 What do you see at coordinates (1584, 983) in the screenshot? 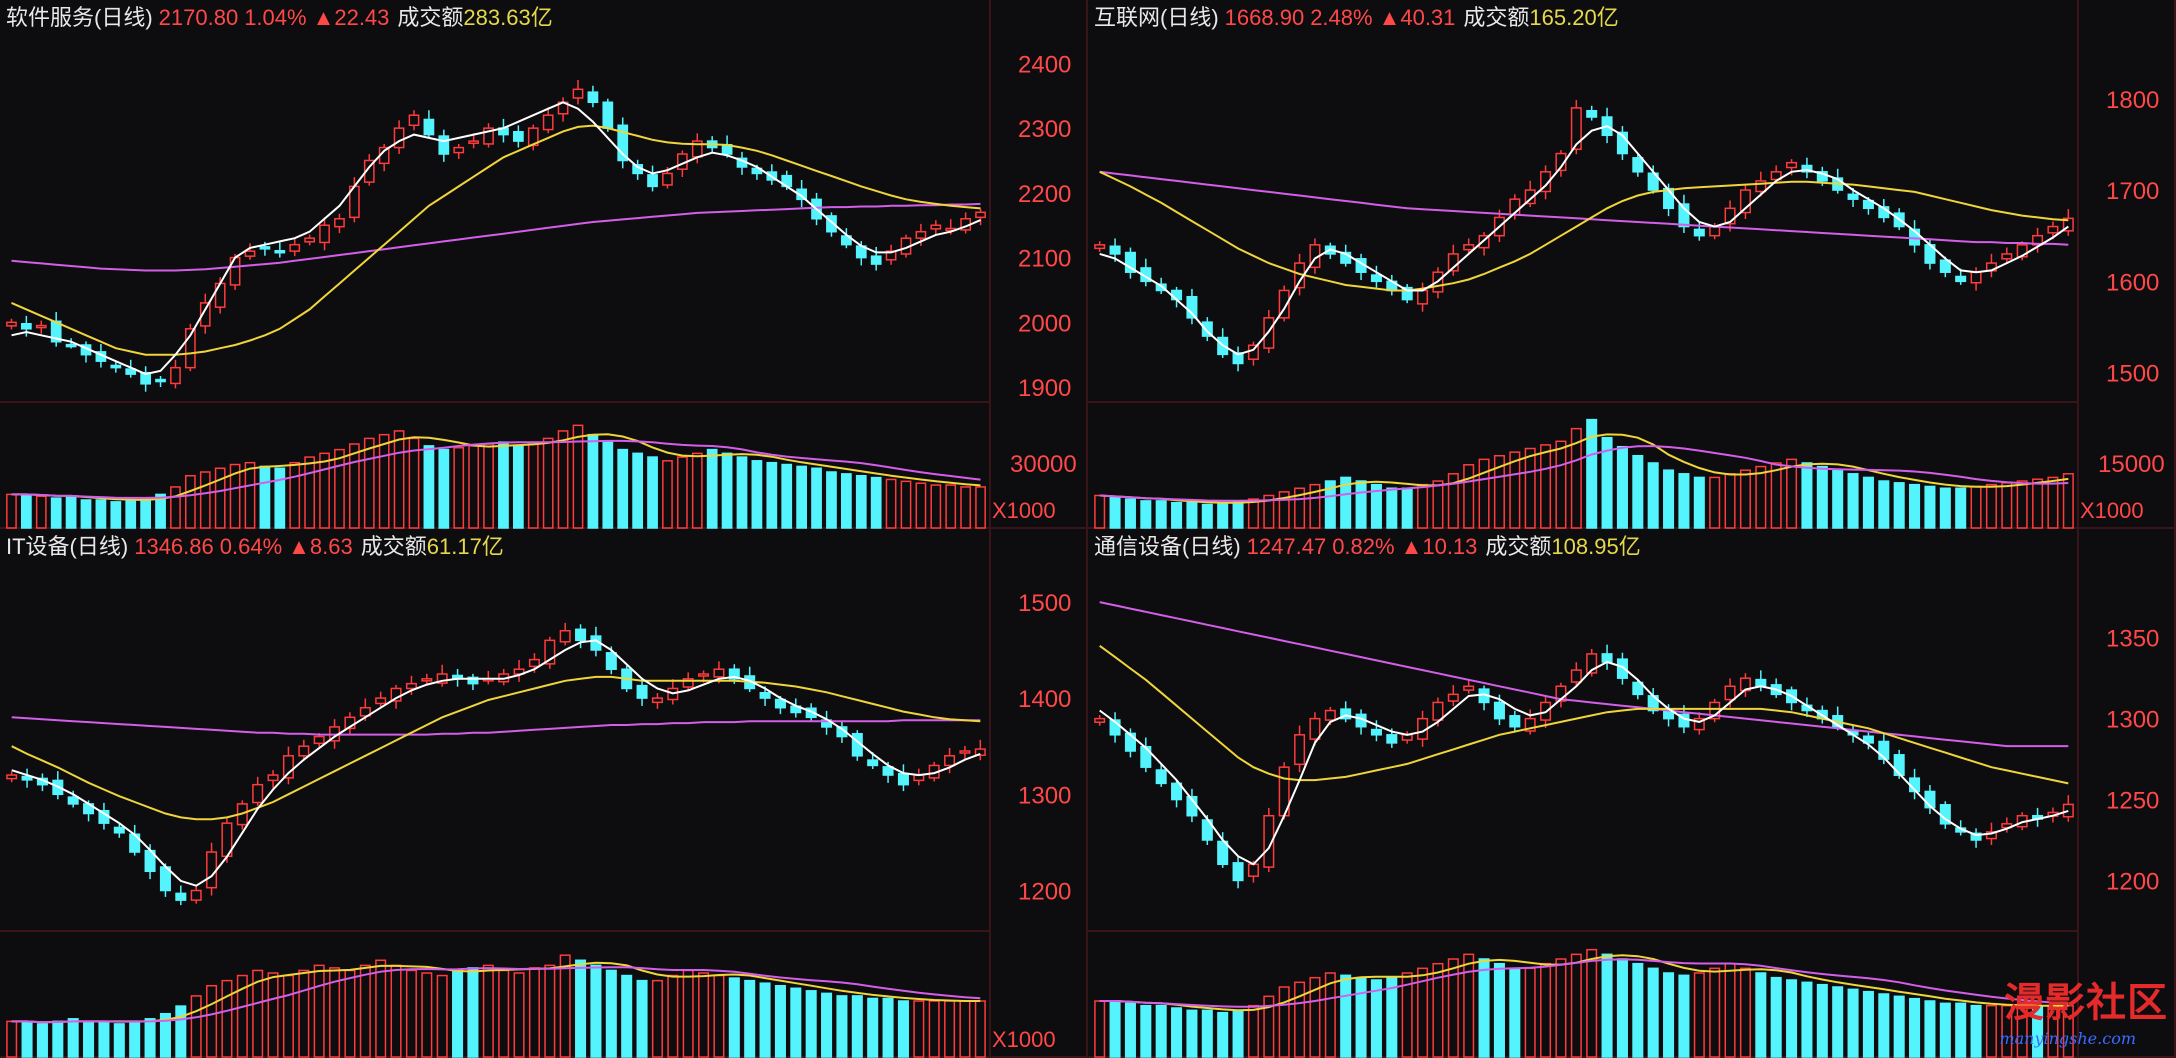
I see `volume-ma10-line` at bounding box center [1584, 983].